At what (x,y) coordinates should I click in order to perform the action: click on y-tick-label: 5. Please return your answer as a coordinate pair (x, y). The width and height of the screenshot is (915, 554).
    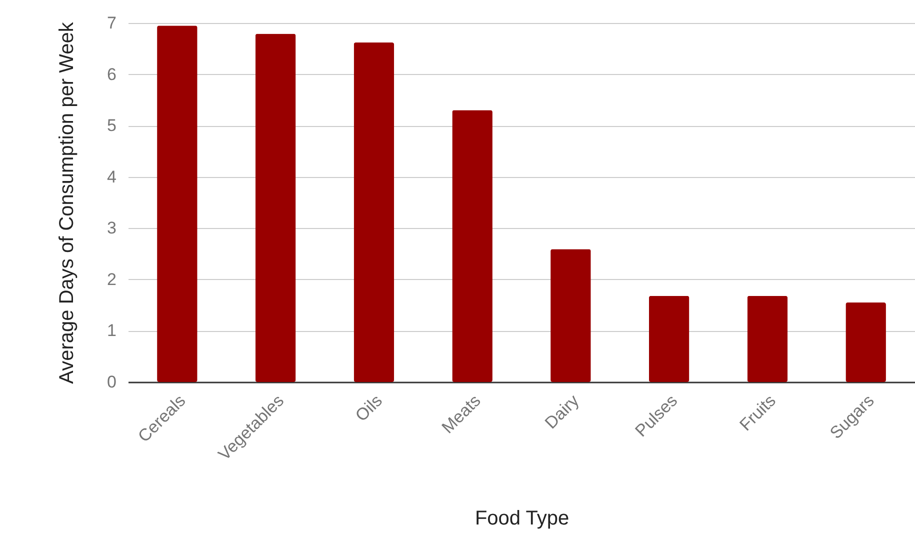
    Looking at the image, I should click on (111, 126).